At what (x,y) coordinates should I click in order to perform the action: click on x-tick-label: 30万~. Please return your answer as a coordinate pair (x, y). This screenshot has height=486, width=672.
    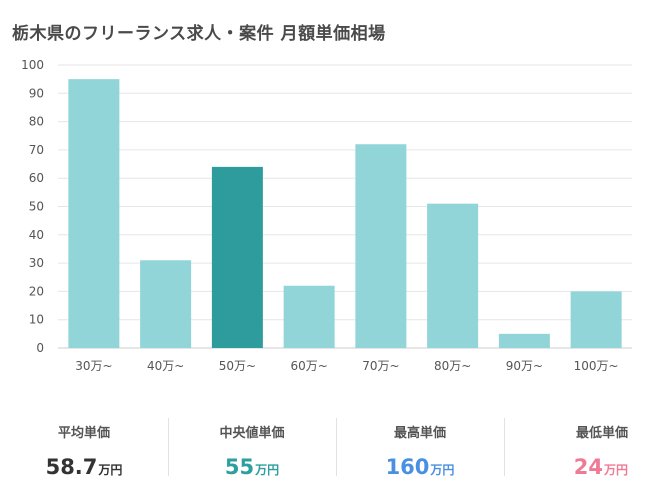
    Looking at the image, I should click on (93, 366).